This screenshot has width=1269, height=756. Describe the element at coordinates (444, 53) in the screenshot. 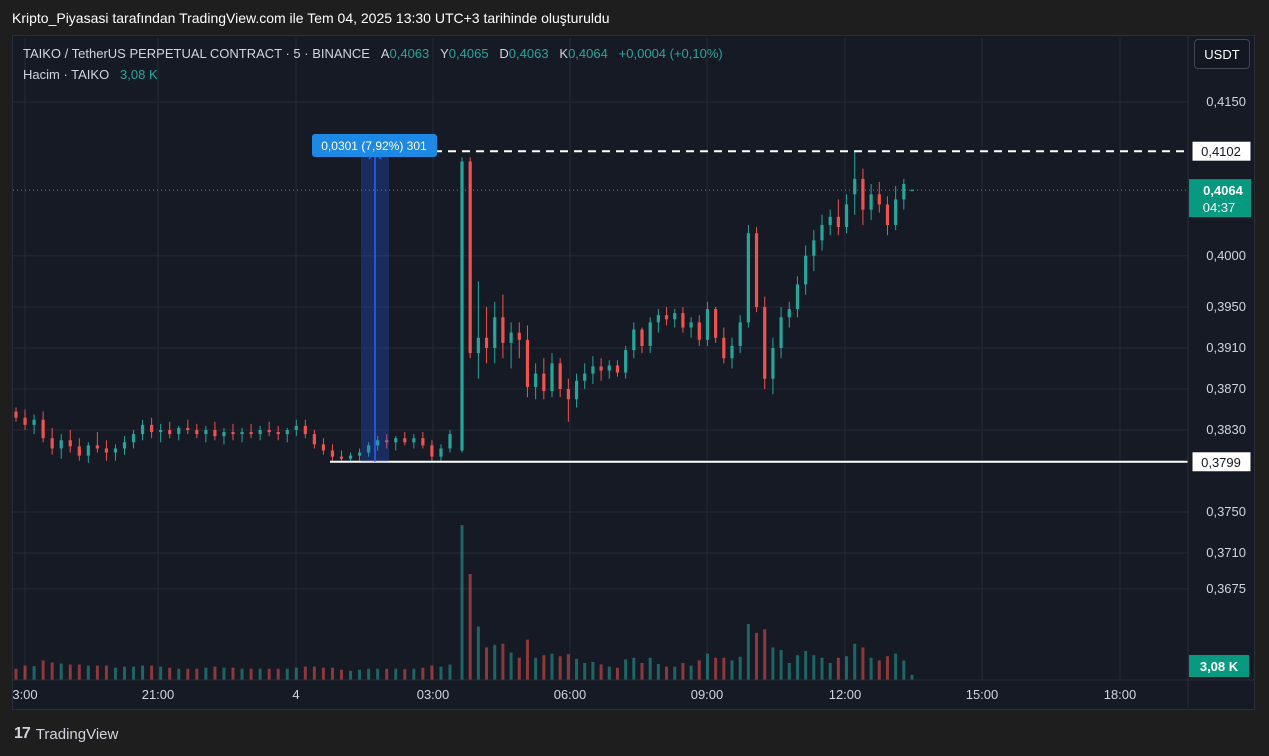

I see `high-key: Y` at that location.